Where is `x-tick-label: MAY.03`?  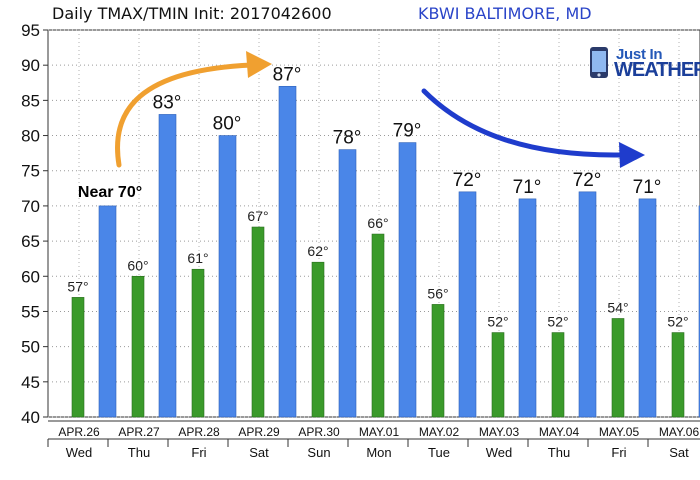
x-tick-label: MAY.03 is located at coordinates (499, 432).